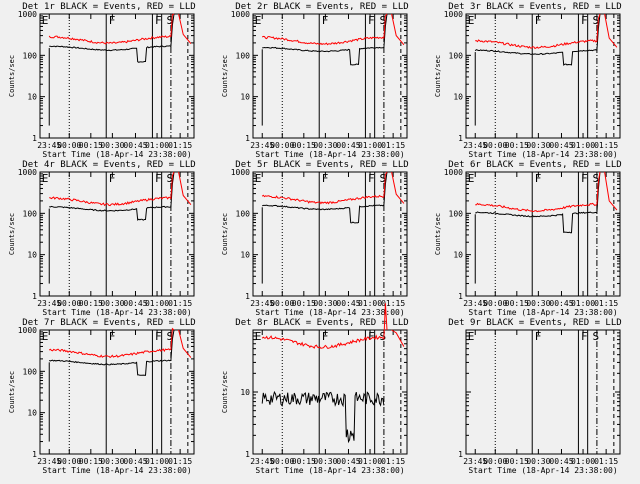 This screenshot has height=484, width=640. What do you see at coordinates (108, 165) in the screenshot?
I see `panel-title: Det 4r BLACK = Events, RED = LLD` at bounding box center [108, 165].